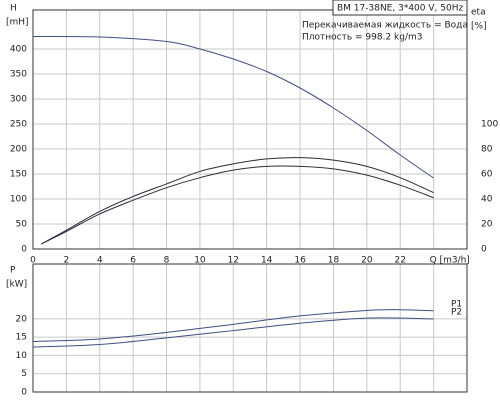 This screenshot has height=400, width=500. What do you see at coordinates (487, 199) in the screenshot?
I see `y2-tick-label: 40` at bounding box center [487, 199].